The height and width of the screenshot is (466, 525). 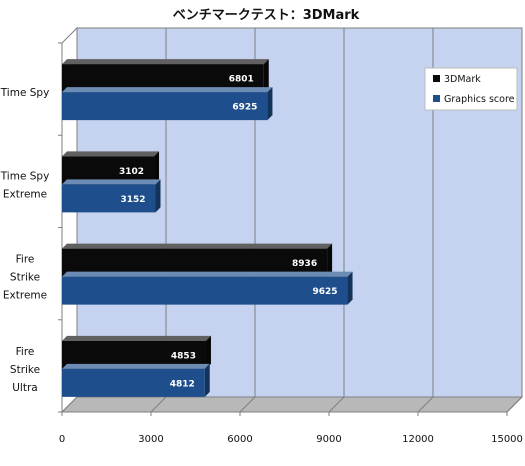 I want to click on data-label: 9625, so click(x=324, y=292).